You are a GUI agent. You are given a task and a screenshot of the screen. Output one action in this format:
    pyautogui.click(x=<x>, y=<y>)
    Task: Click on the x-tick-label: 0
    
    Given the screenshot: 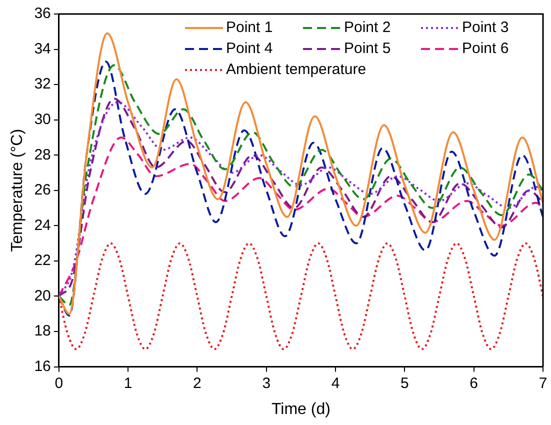 What is the action you would take?
    pyautogui.click(x=59, y=383)
    